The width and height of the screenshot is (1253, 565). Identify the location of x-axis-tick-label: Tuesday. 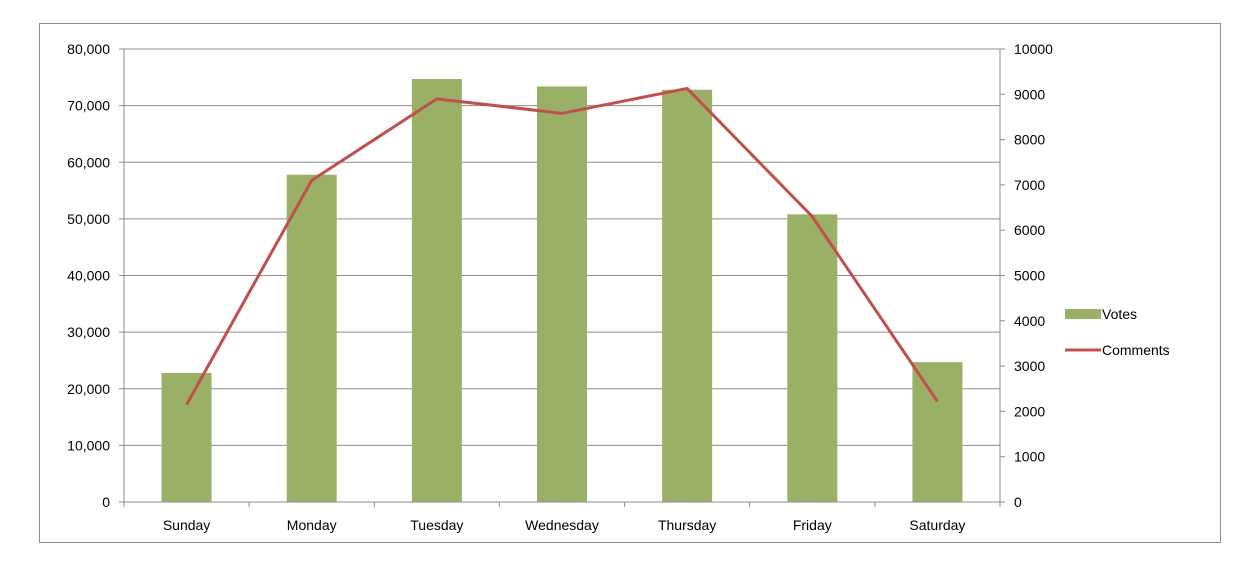
(436, 525).